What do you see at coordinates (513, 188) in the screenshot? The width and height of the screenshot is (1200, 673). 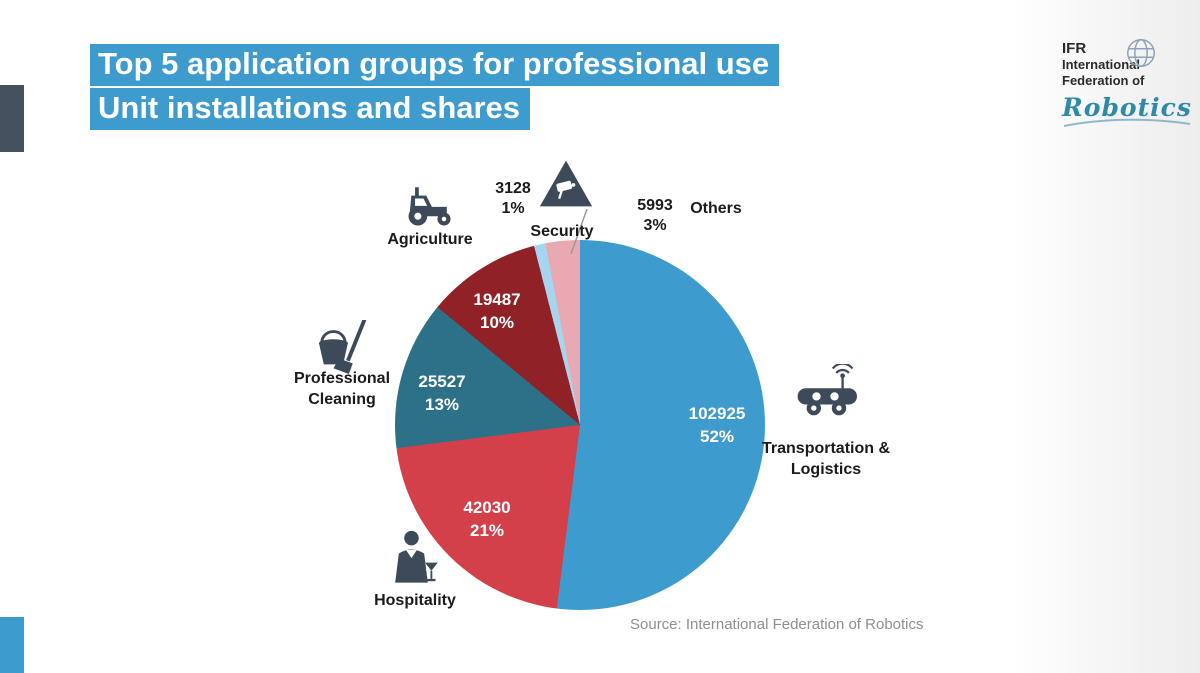 I see `slice-value: 3128` at bounding box center [513, 188].